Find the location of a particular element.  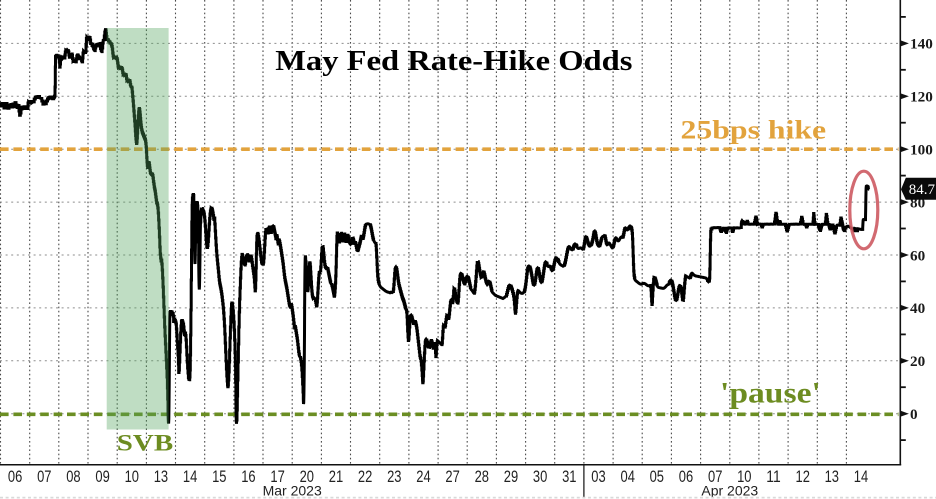

svg-text: 120 is located at coordinates (921, 97).